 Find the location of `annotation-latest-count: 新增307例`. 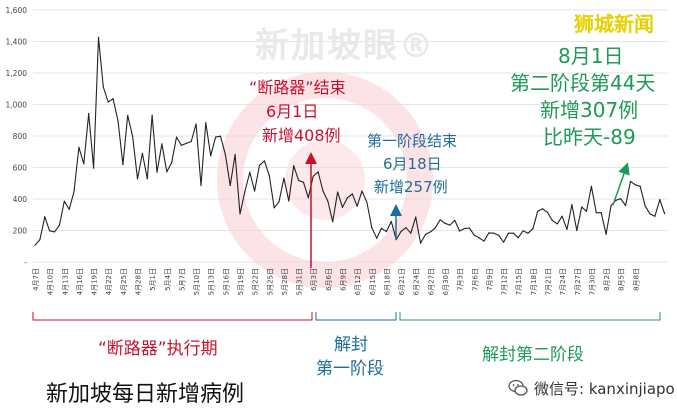

annotation-latest-count: 新增307例 is located at coordinates (589, 110).